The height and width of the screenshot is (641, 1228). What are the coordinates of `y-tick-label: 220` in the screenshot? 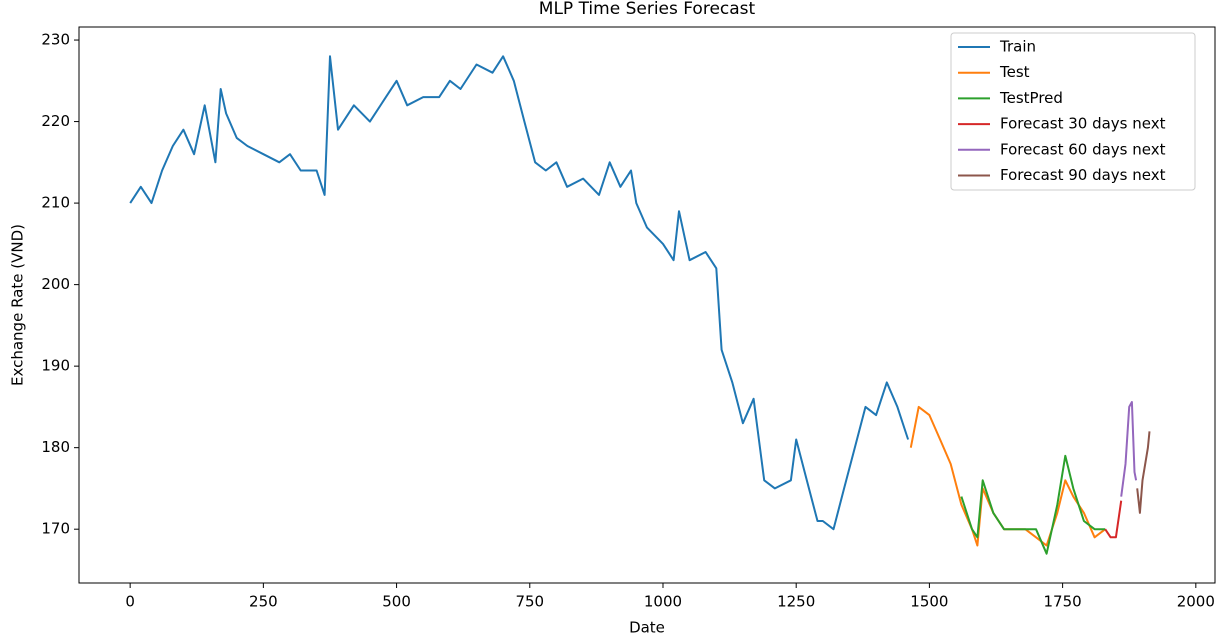 It's located at (55, 121).